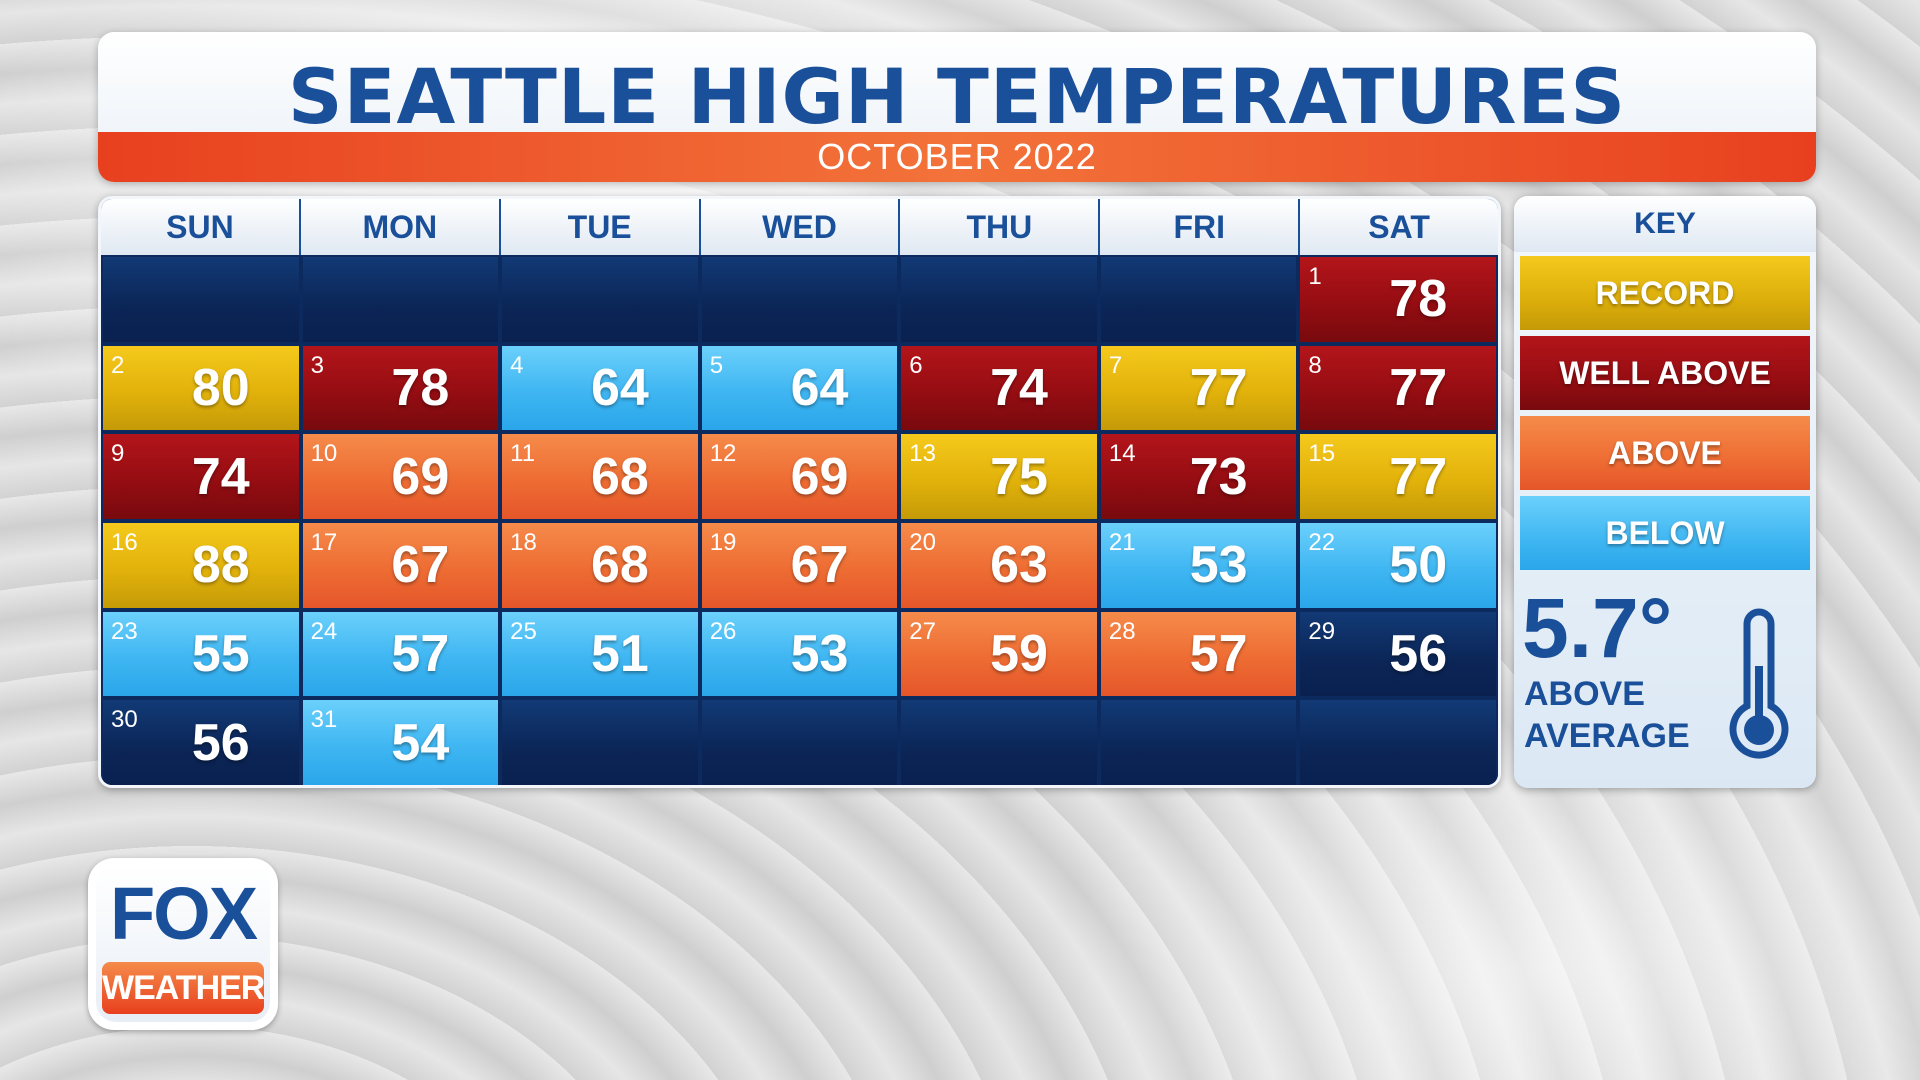 Image resolution: width=1920 pixels, height=1080 pixels. I want to click on weekday-sun: SUN, so click(201, 227).